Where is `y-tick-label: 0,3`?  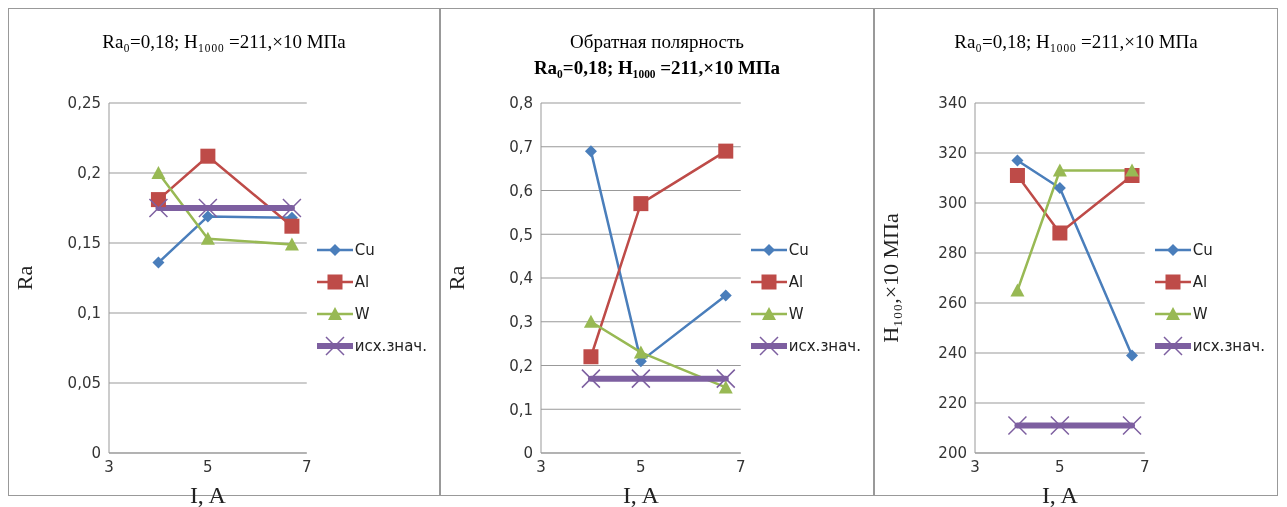 y-tick-label: 0,3 is located at coordinates (521, 322).